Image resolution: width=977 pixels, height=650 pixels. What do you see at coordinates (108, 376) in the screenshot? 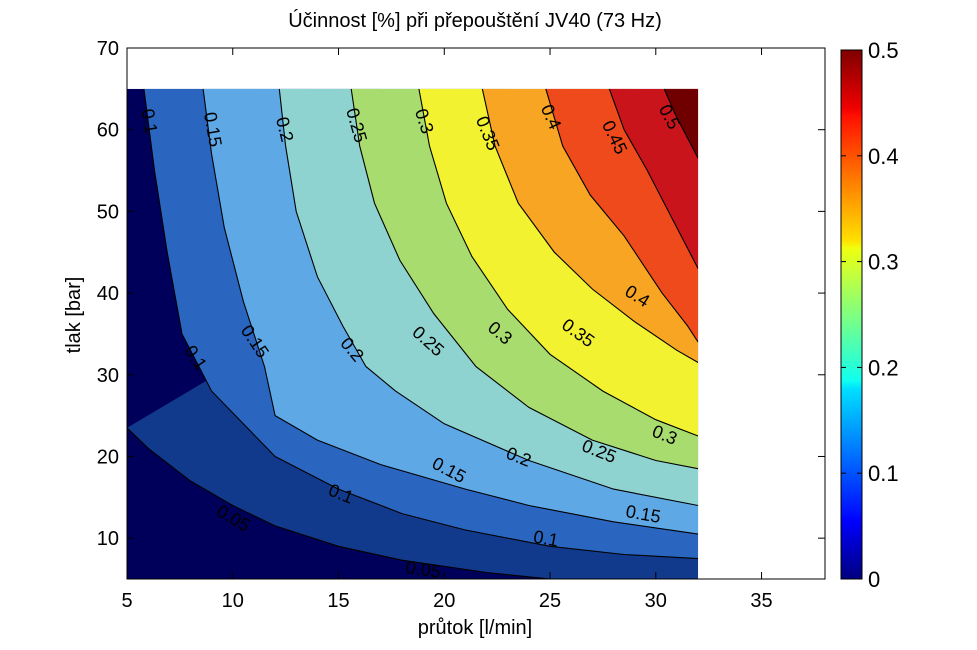
I see `y-tick-label: 30` at bounding box center [108, 376].